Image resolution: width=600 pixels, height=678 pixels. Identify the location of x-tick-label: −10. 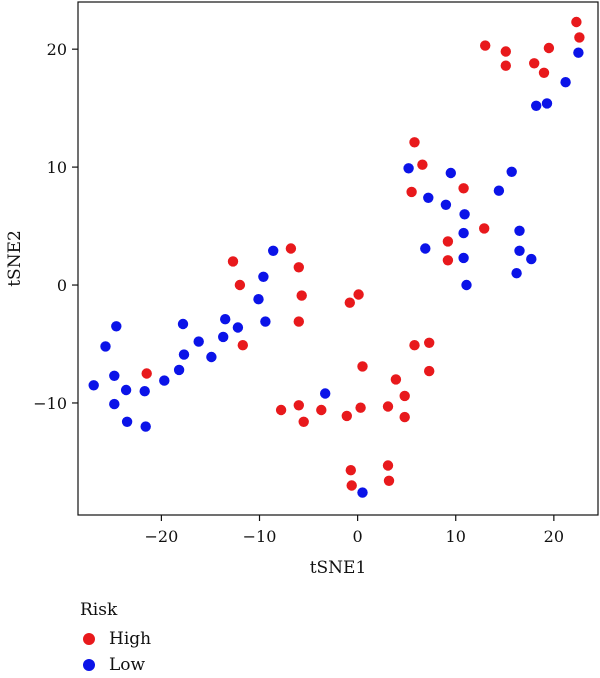
(260, 536).